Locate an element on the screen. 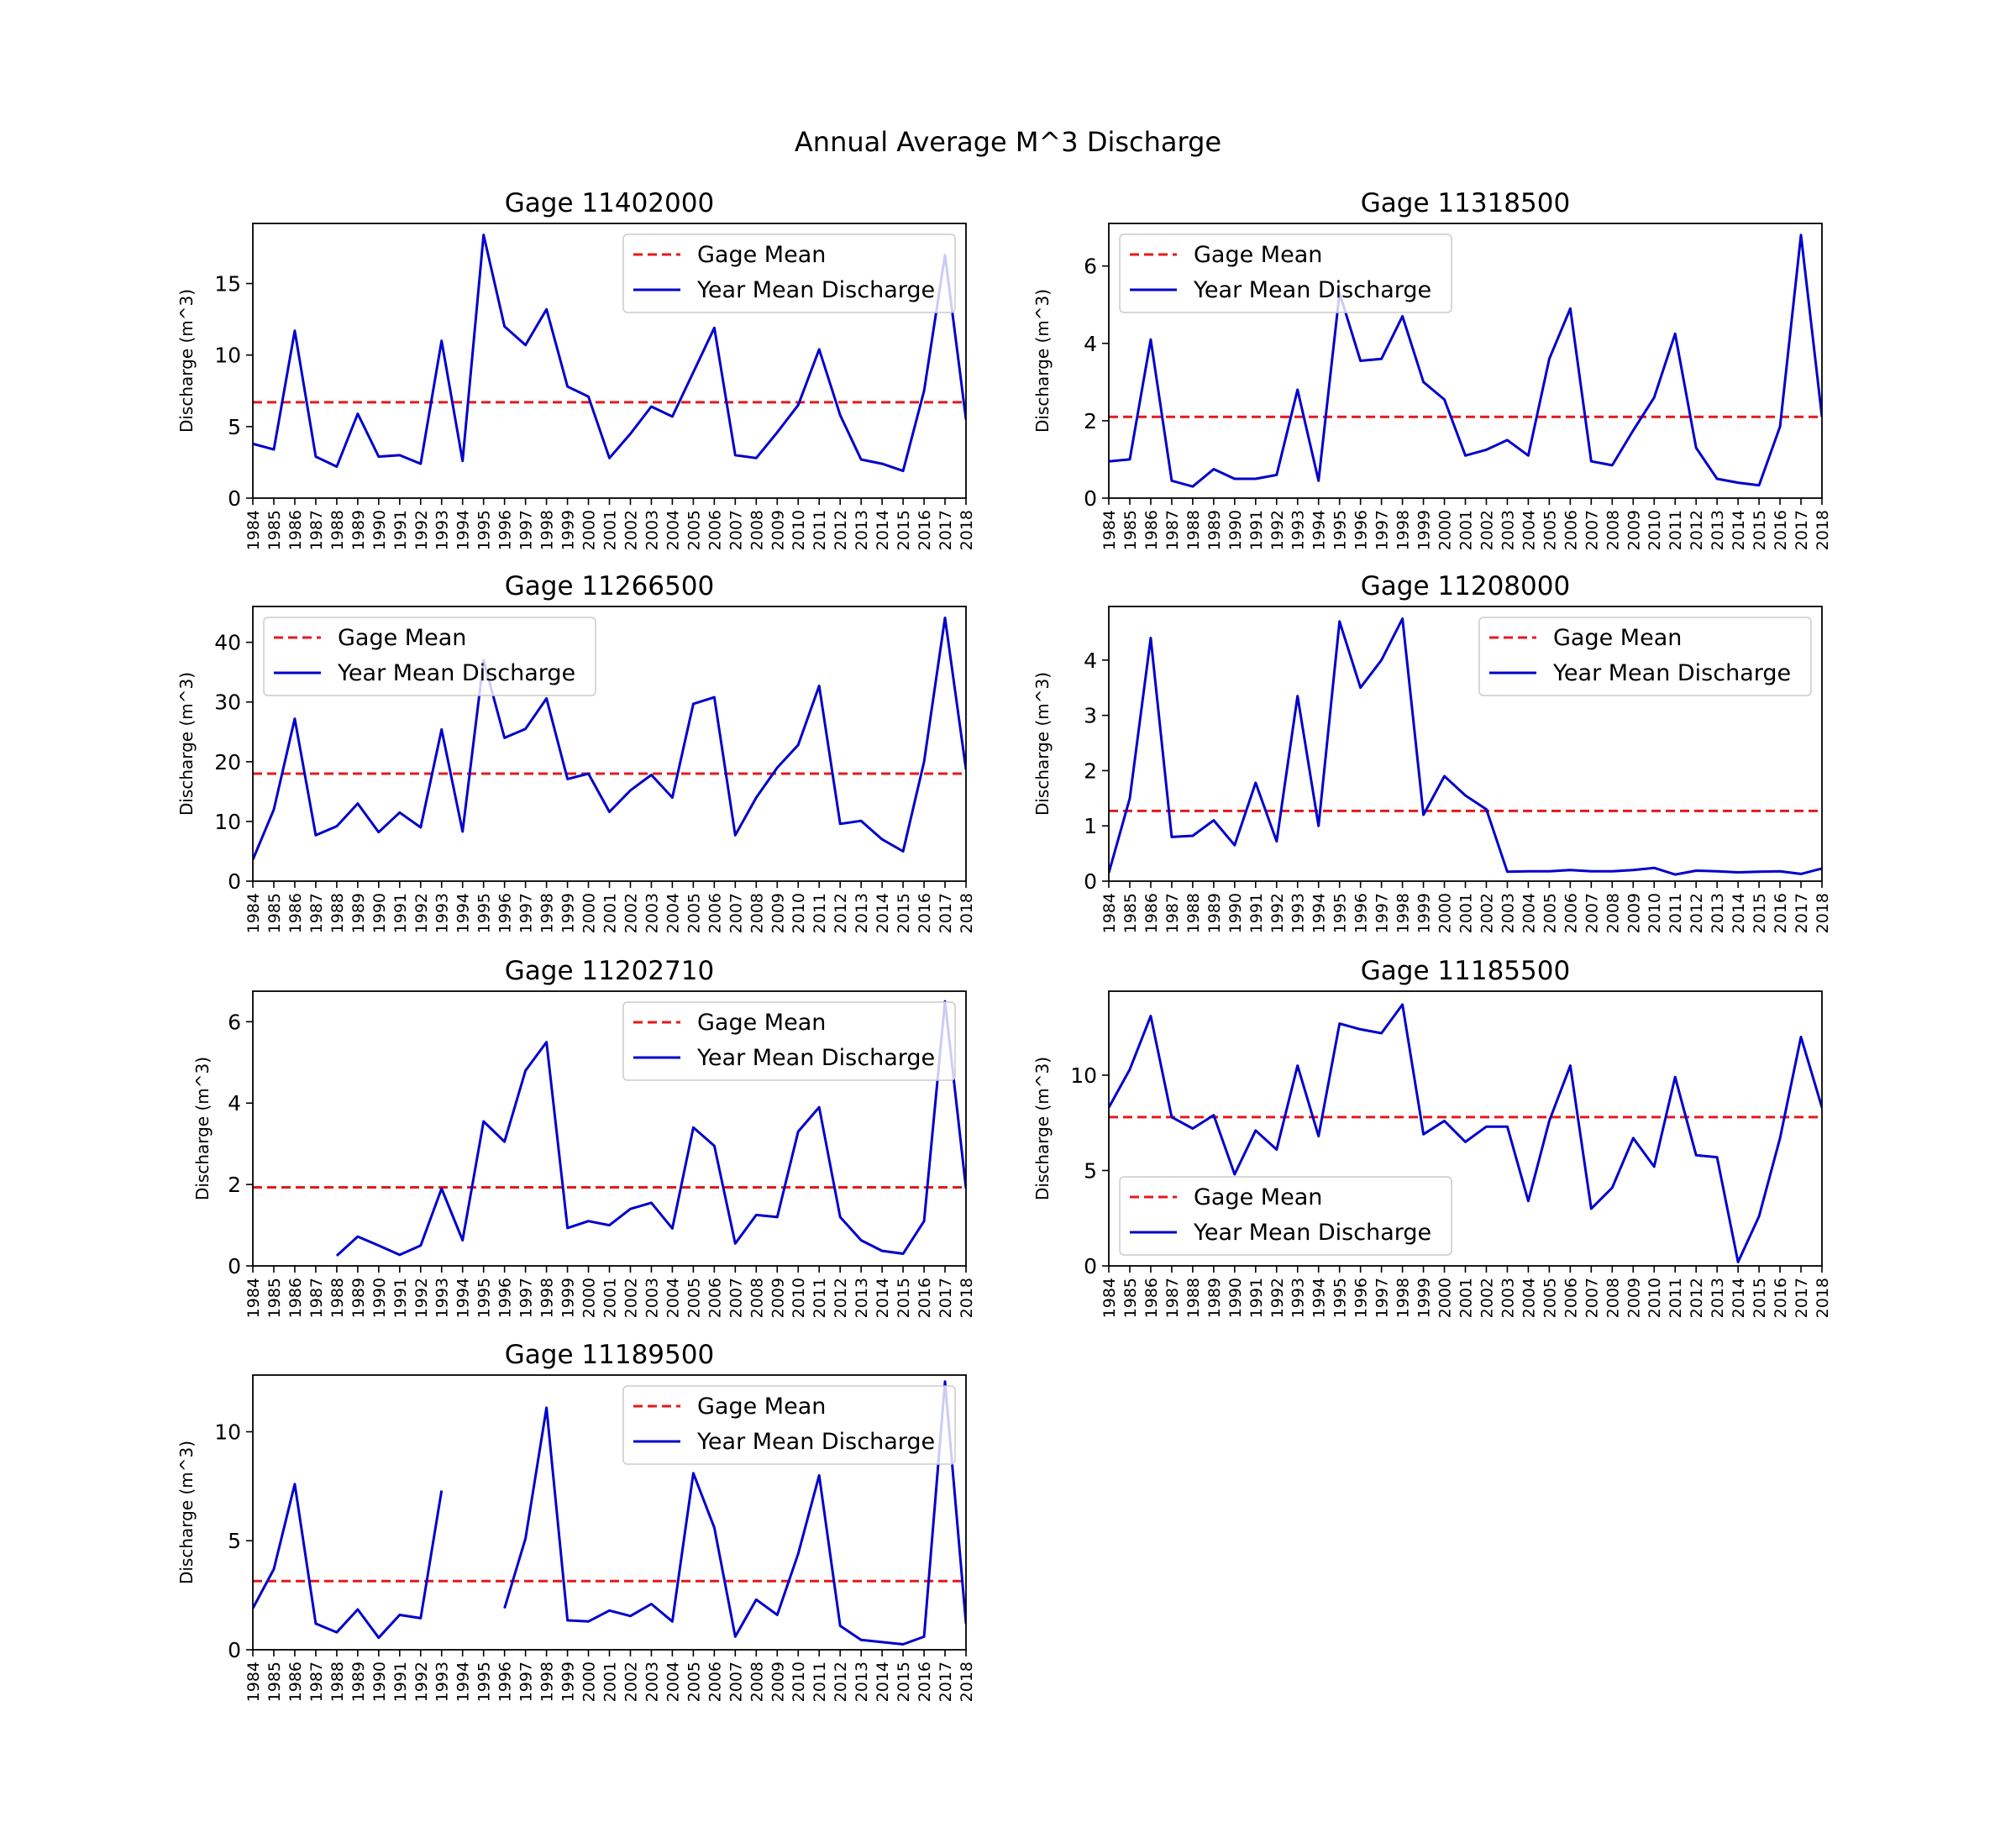 The height and width of the screenshot is (1848, 2016). y-axis-label: Discharge (m^3) is located at coordinates (1042, 1128).